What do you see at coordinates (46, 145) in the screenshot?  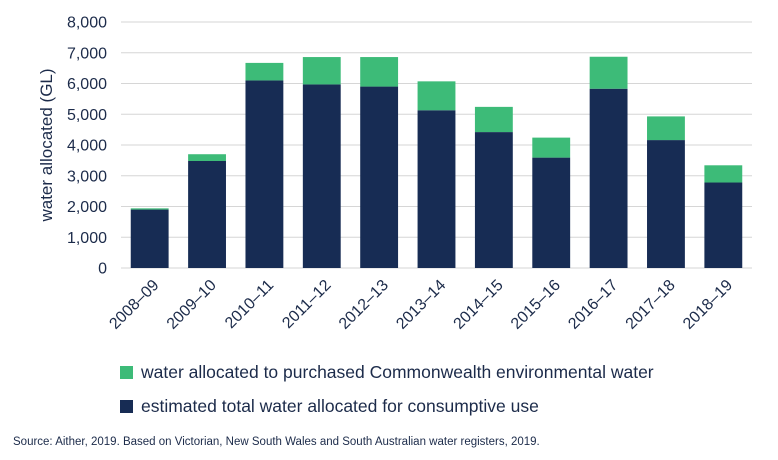 I see `y-axis-label: water allocated (GL)` at bounding box center [46, 145].